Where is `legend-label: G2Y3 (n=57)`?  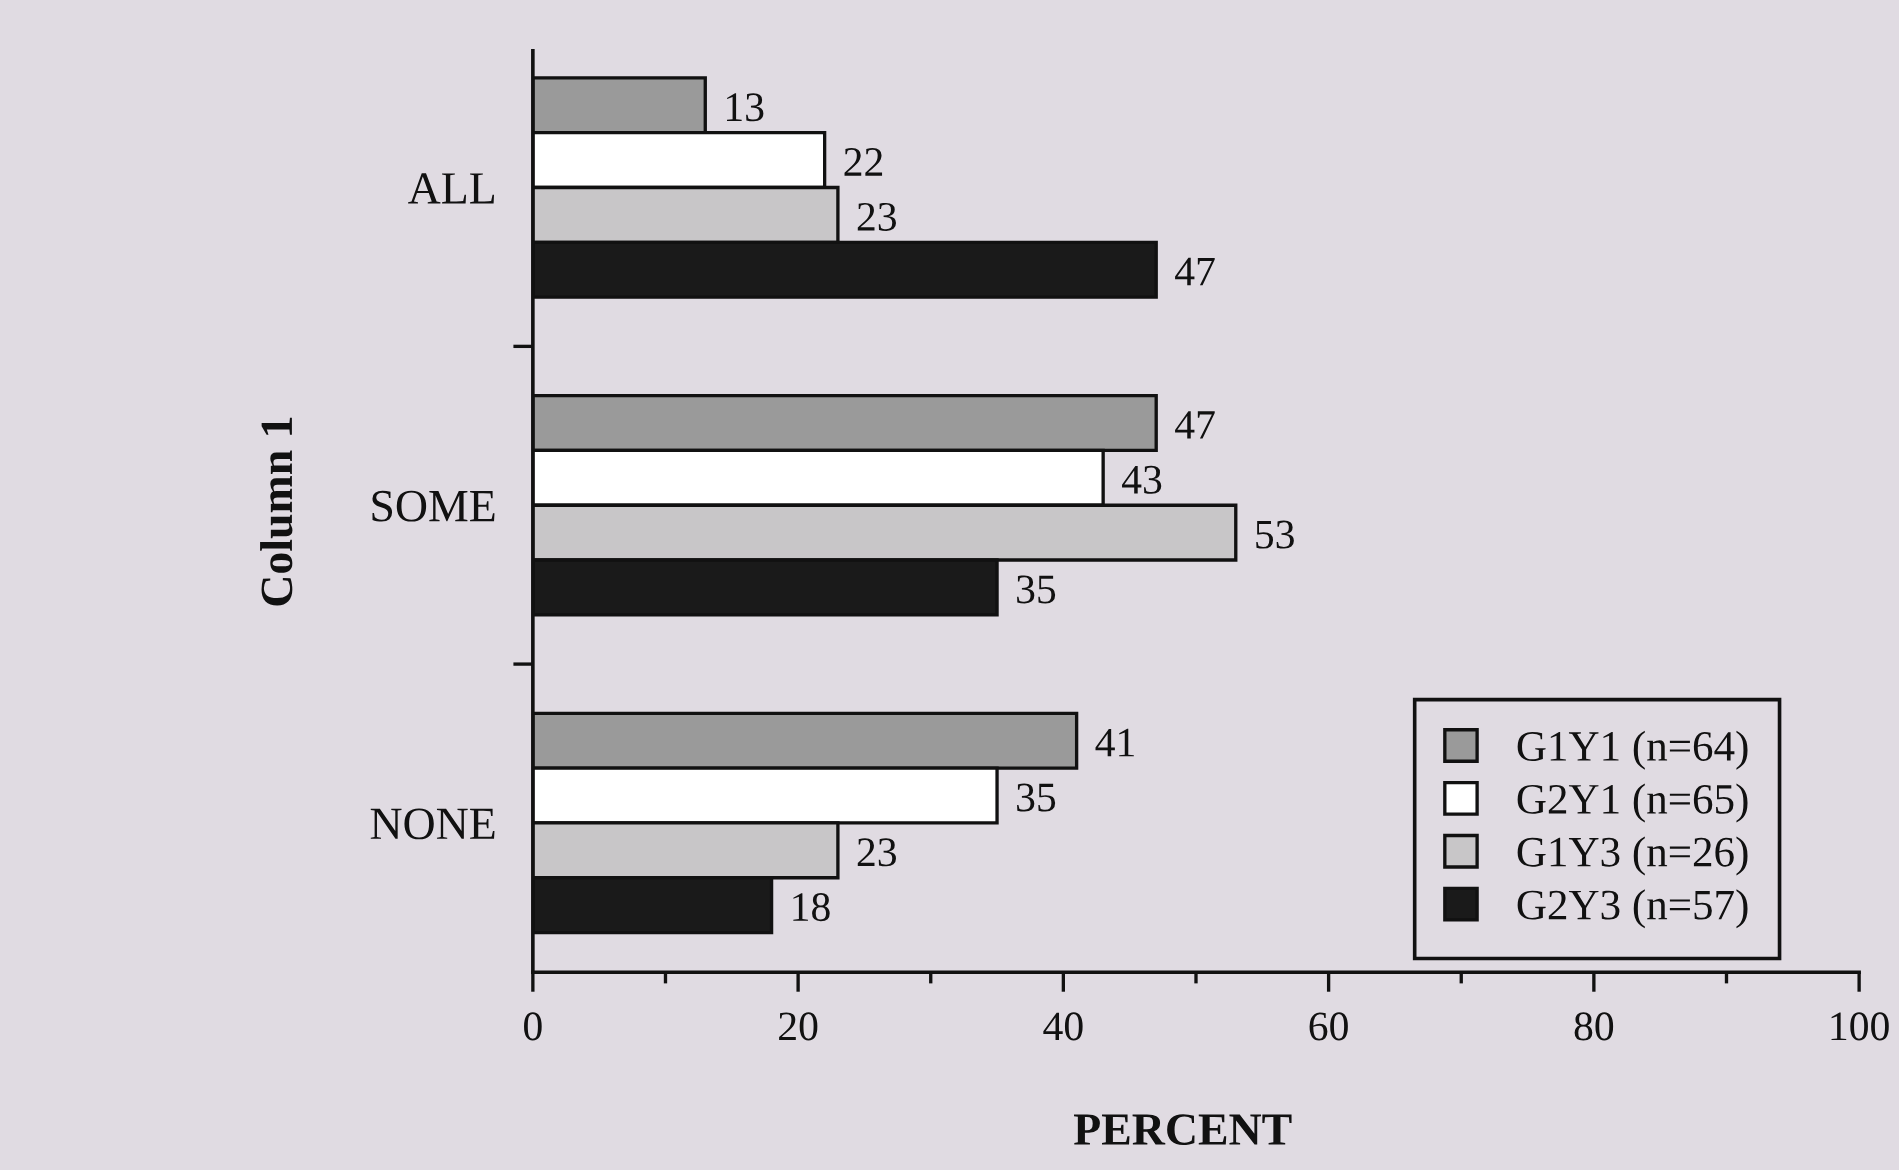 legend-label: G2Y3 (n=57) is located at coordinates (1632, 909).